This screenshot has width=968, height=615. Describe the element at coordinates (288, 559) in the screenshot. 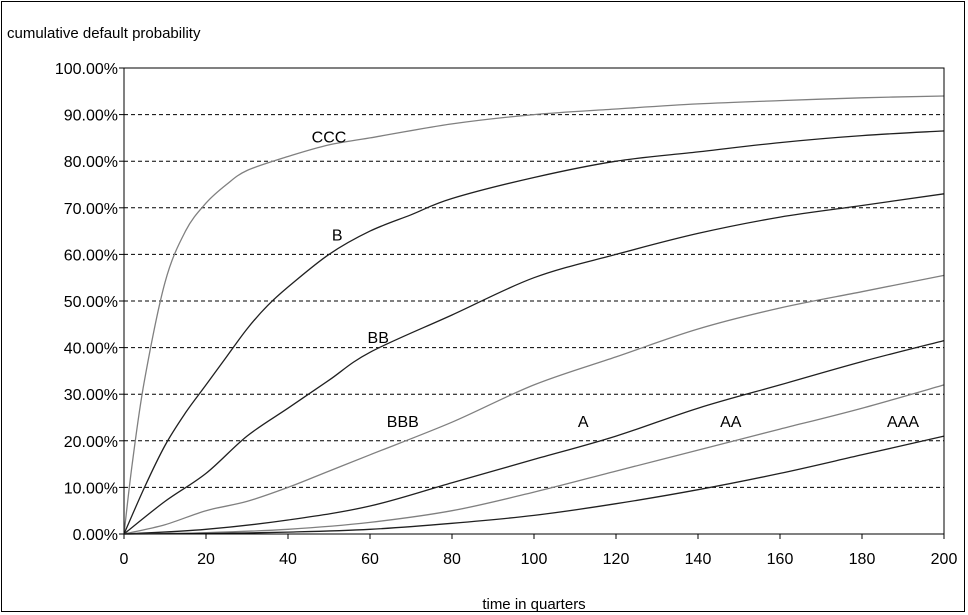

I see `x-tick-label: 40` at that location.